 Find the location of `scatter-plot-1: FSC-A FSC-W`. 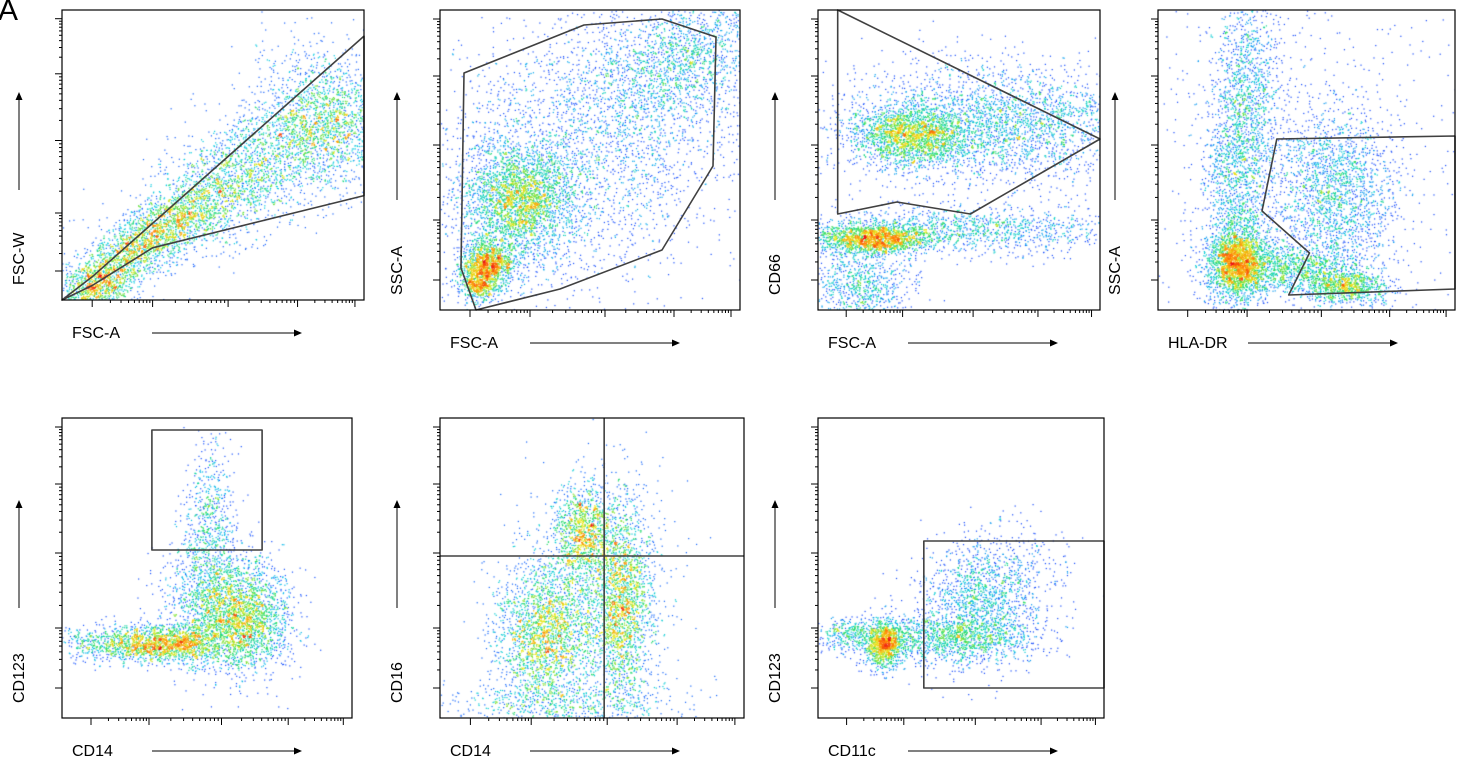

scatter-plot-1: FSC-A FSC-W is located at coordinates (188, 175).